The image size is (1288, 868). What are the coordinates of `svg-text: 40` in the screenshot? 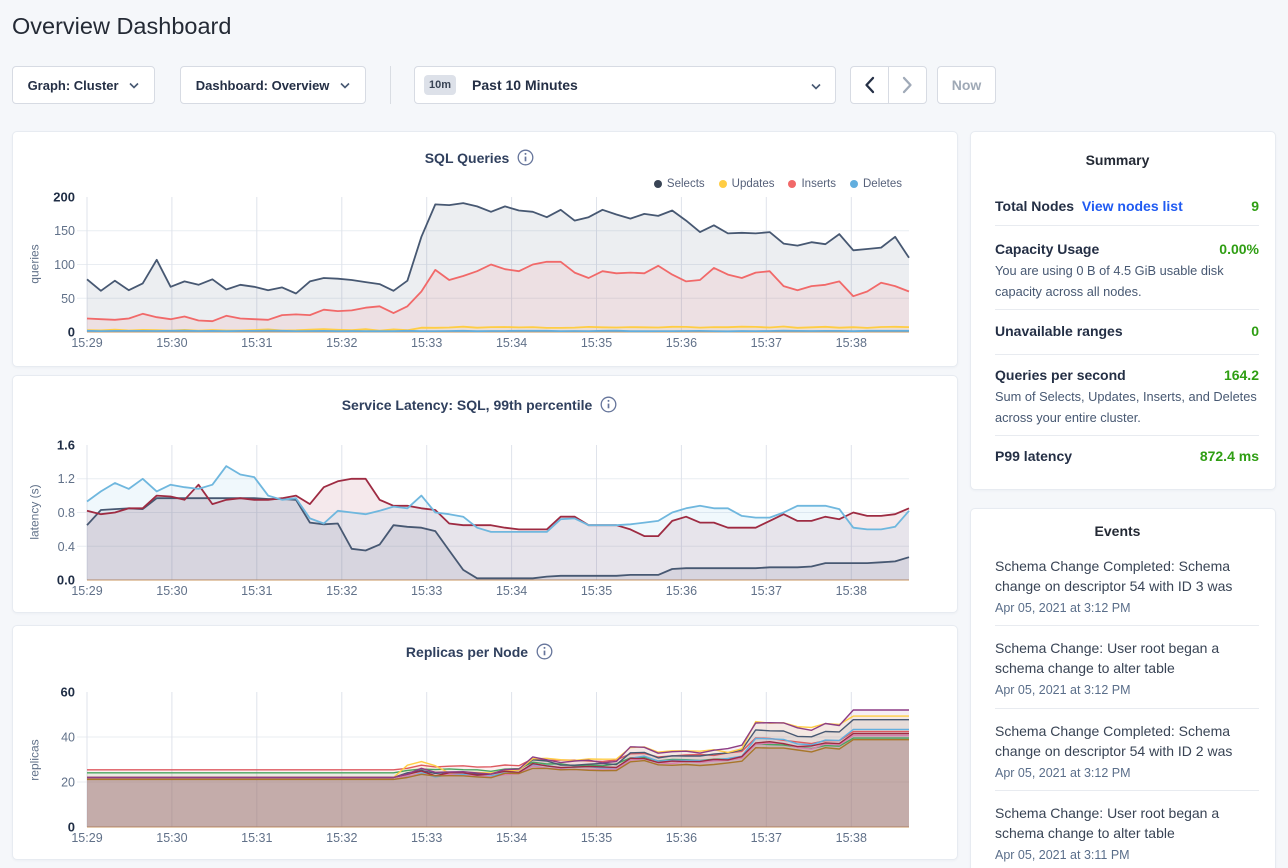 It's located at (68, 738).